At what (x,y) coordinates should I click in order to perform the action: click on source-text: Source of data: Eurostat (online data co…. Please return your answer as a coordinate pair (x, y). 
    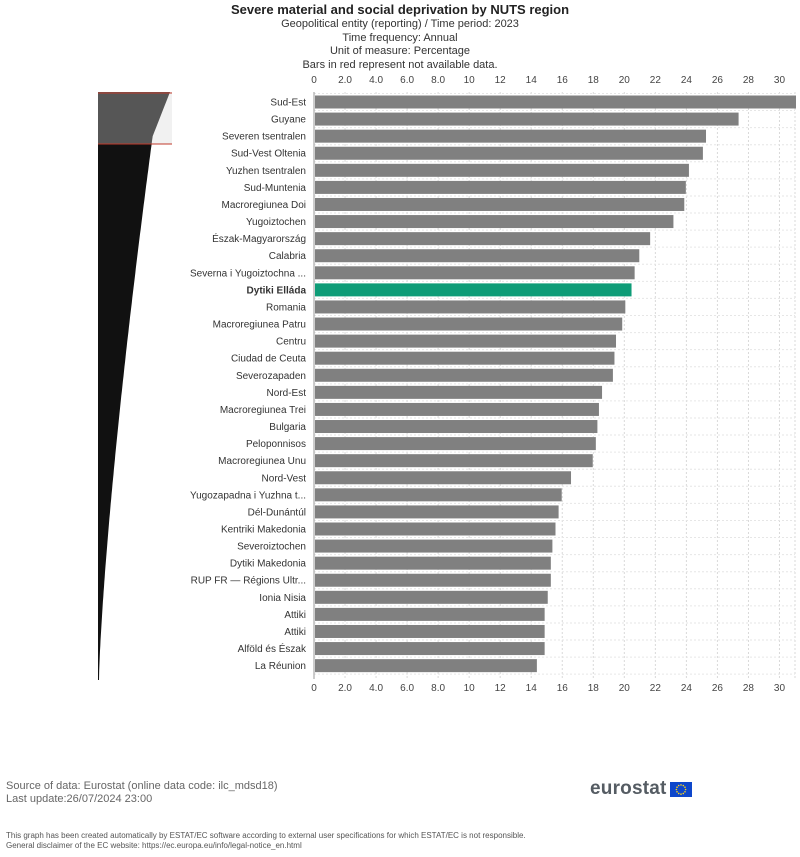
    Looking at the image, I should click on (142, 786).